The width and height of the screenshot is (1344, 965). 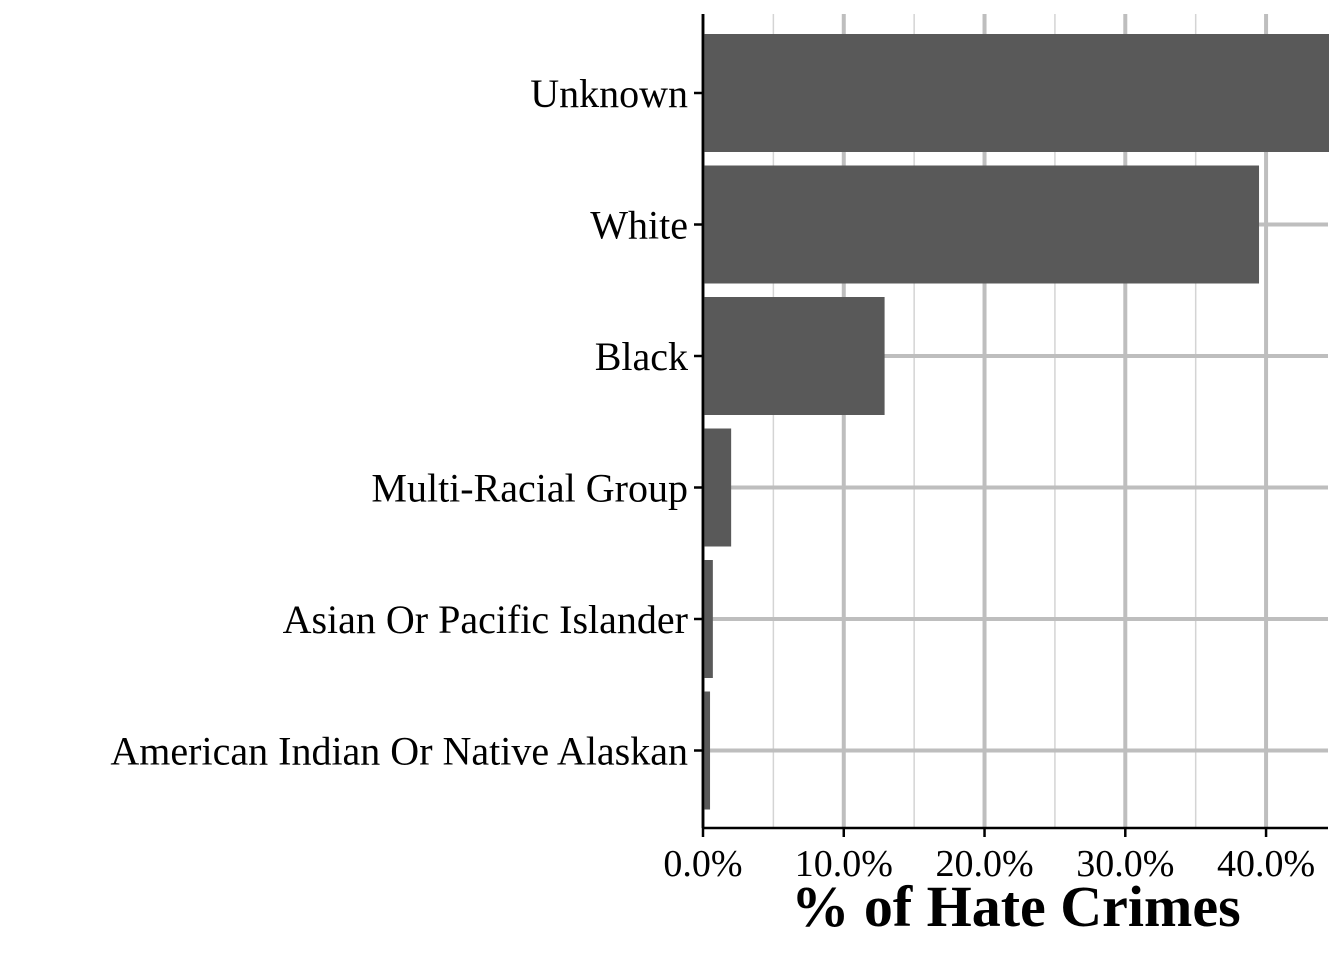 I want to click on x-axis-title: % of Hate Crimes, so click(x=1015, y=906).